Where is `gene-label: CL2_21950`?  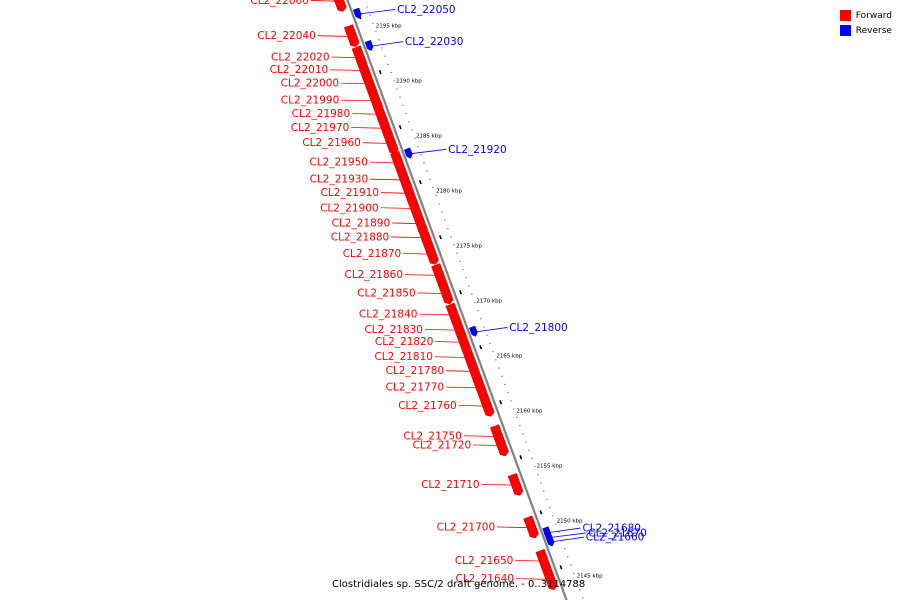 gene-label: CL2_21950 is located at coordinates (338, 163).